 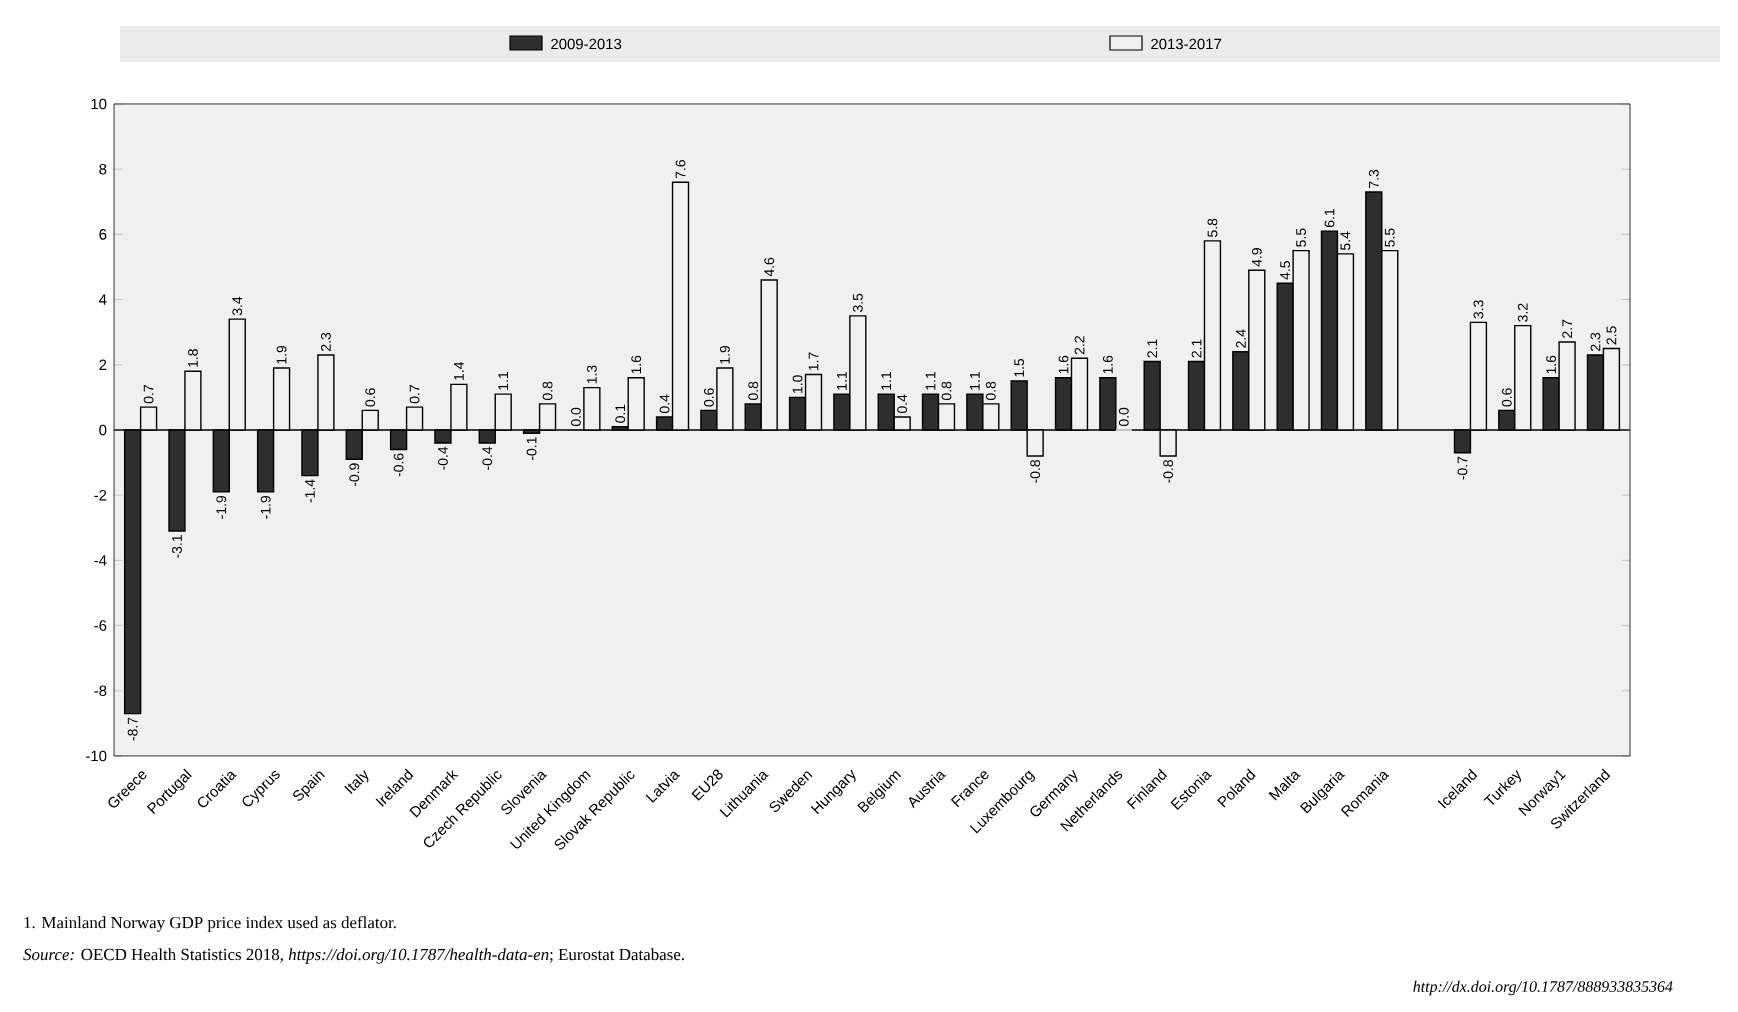 What do you see at coordinates (353, 956) in the screenshot?
I see `text: Source: OECD Health Statistics 2018, https://doi.org/10.1787/health-data-en; Eurostat Database.` at bounding box center [353, 956].